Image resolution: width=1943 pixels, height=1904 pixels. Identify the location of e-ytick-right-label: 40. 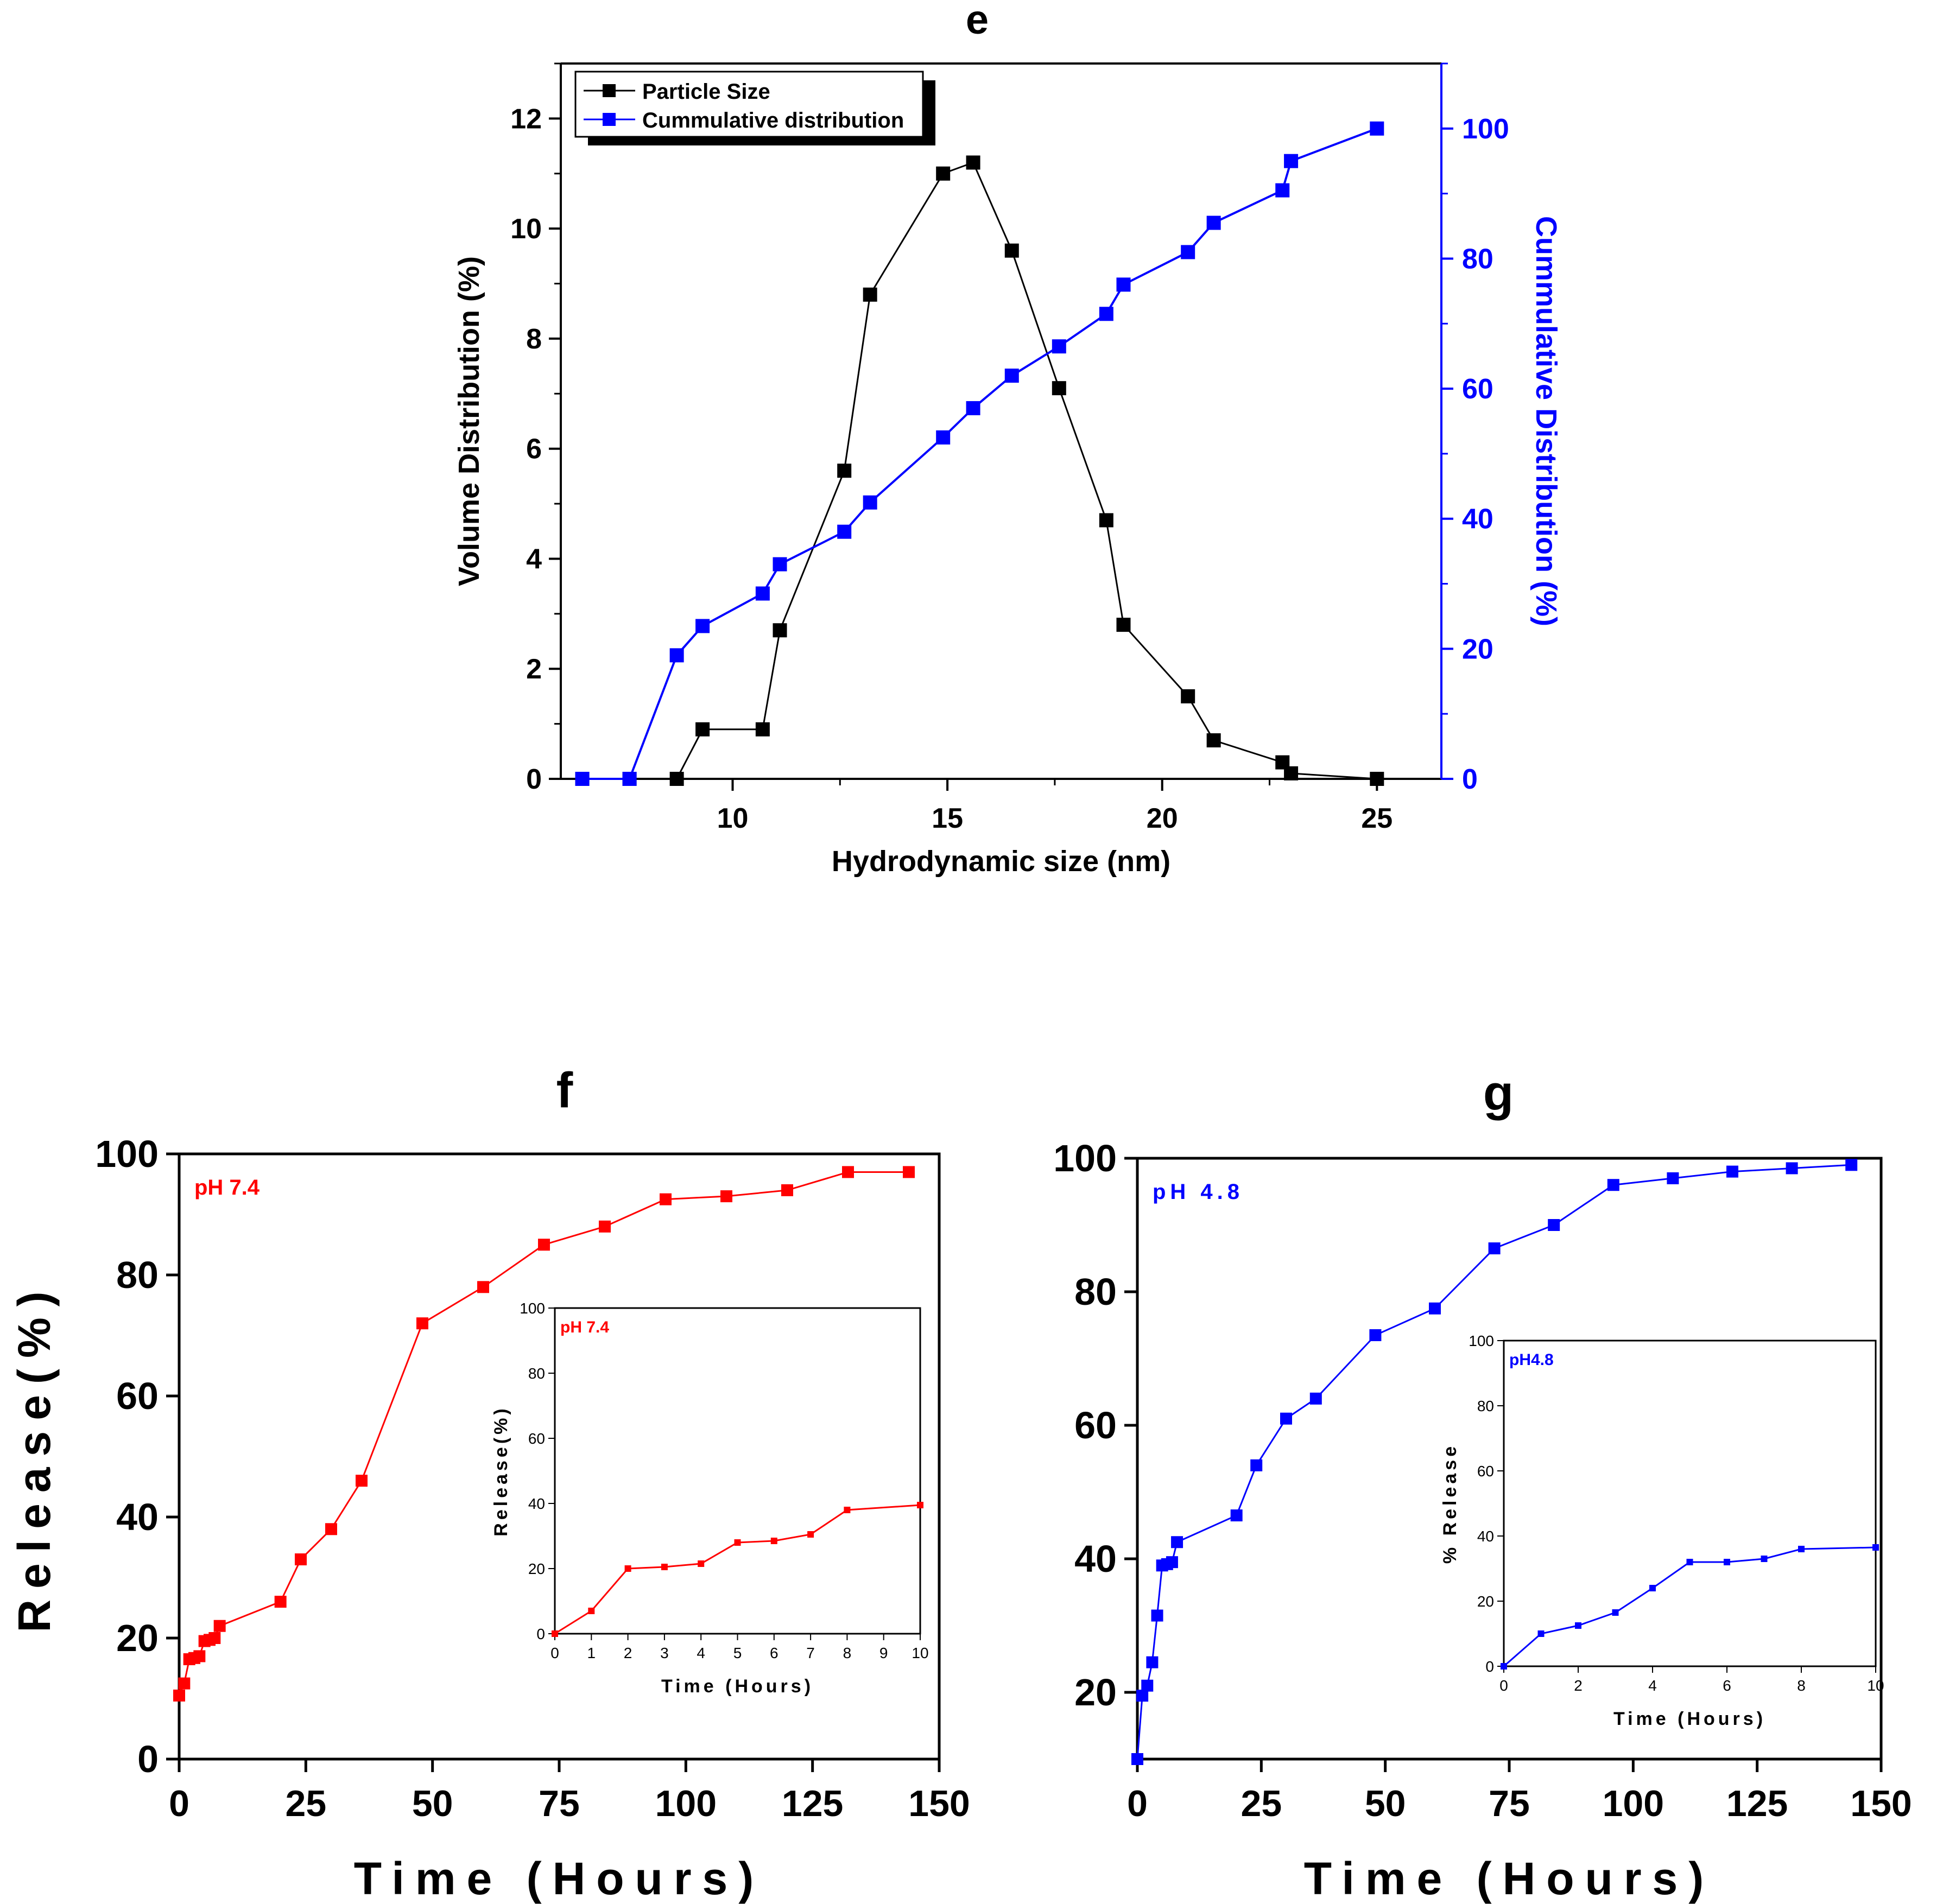
(1478, 519).